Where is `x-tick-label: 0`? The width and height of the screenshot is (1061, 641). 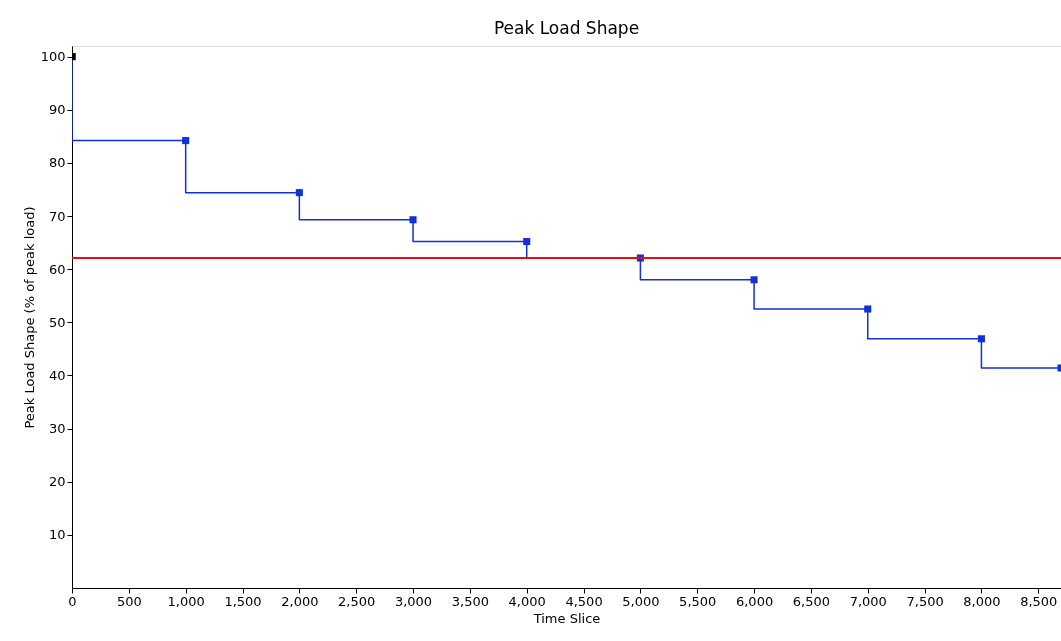 x-tick-label: 0 is located at coordinates (72, 601).